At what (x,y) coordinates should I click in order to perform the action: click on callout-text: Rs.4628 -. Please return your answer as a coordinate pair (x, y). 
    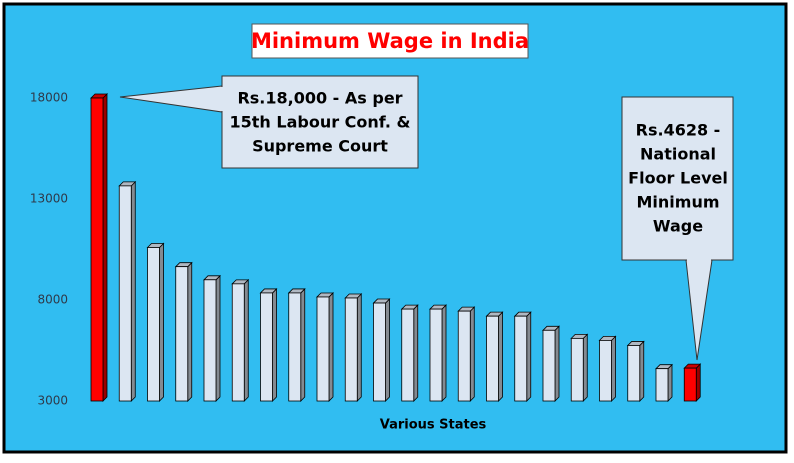
    Looking at the image, I should click on (678, 130).